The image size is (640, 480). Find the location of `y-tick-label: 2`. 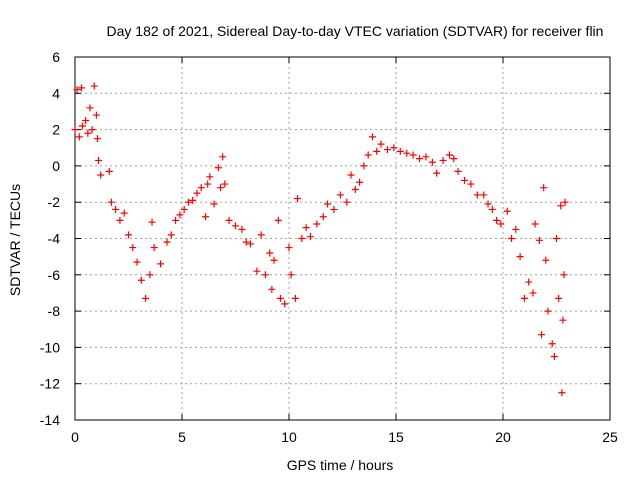

y-tick-label: 2 is located at coordinates (56, 130).